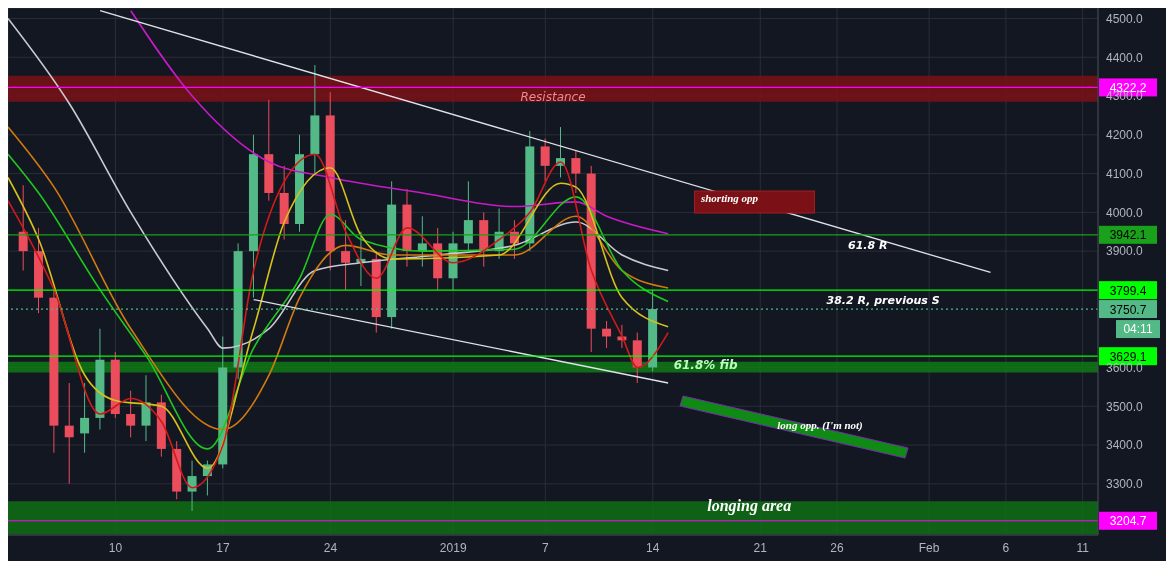 The image size is (1174, 569). What do you see at coordinates (653, 547) in the screenshot?
I see `x-tick-label: 14` at bounding box center [653, 547].